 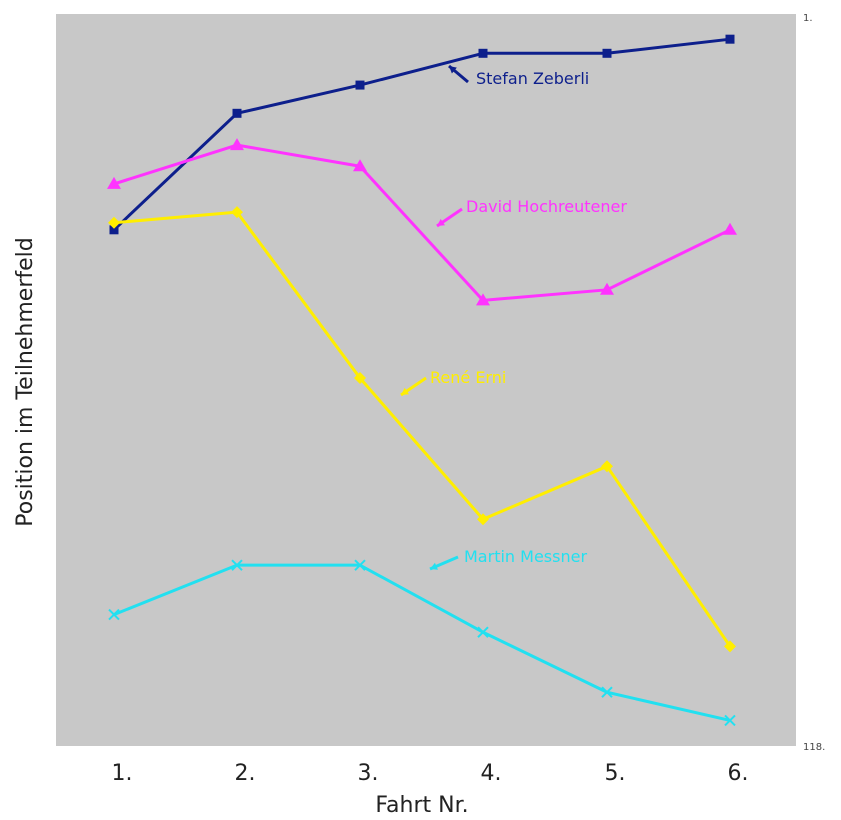 I want to click on x-tick-label: 6., so click(x=738, y=773).